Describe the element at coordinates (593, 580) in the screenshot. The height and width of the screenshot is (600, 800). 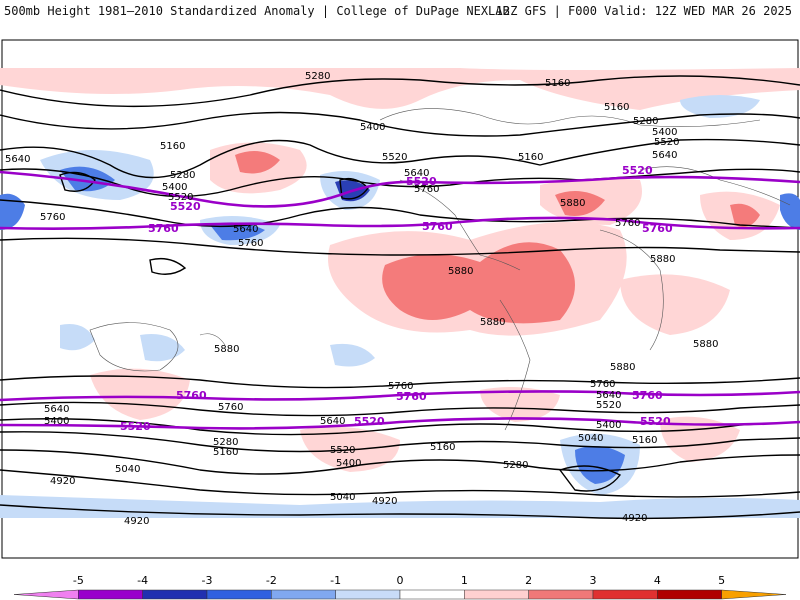
I see `colorbar-tick-label: 3` at that location.